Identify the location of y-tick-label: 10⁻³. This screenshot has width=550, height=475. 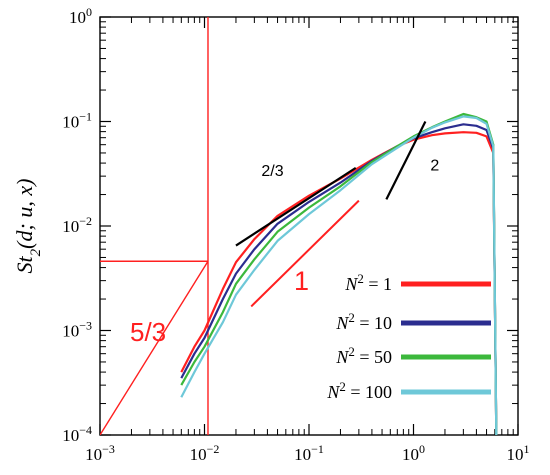
(77, 330).